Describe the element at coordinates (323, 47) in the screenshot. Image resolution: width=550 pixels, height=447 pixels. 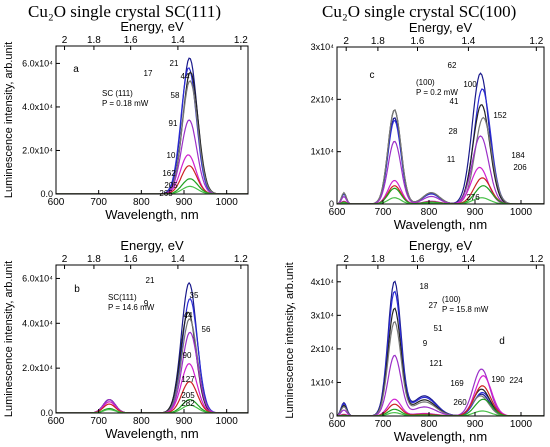
I see `y-tick-label-c-3: 3x10⁴` at that location.